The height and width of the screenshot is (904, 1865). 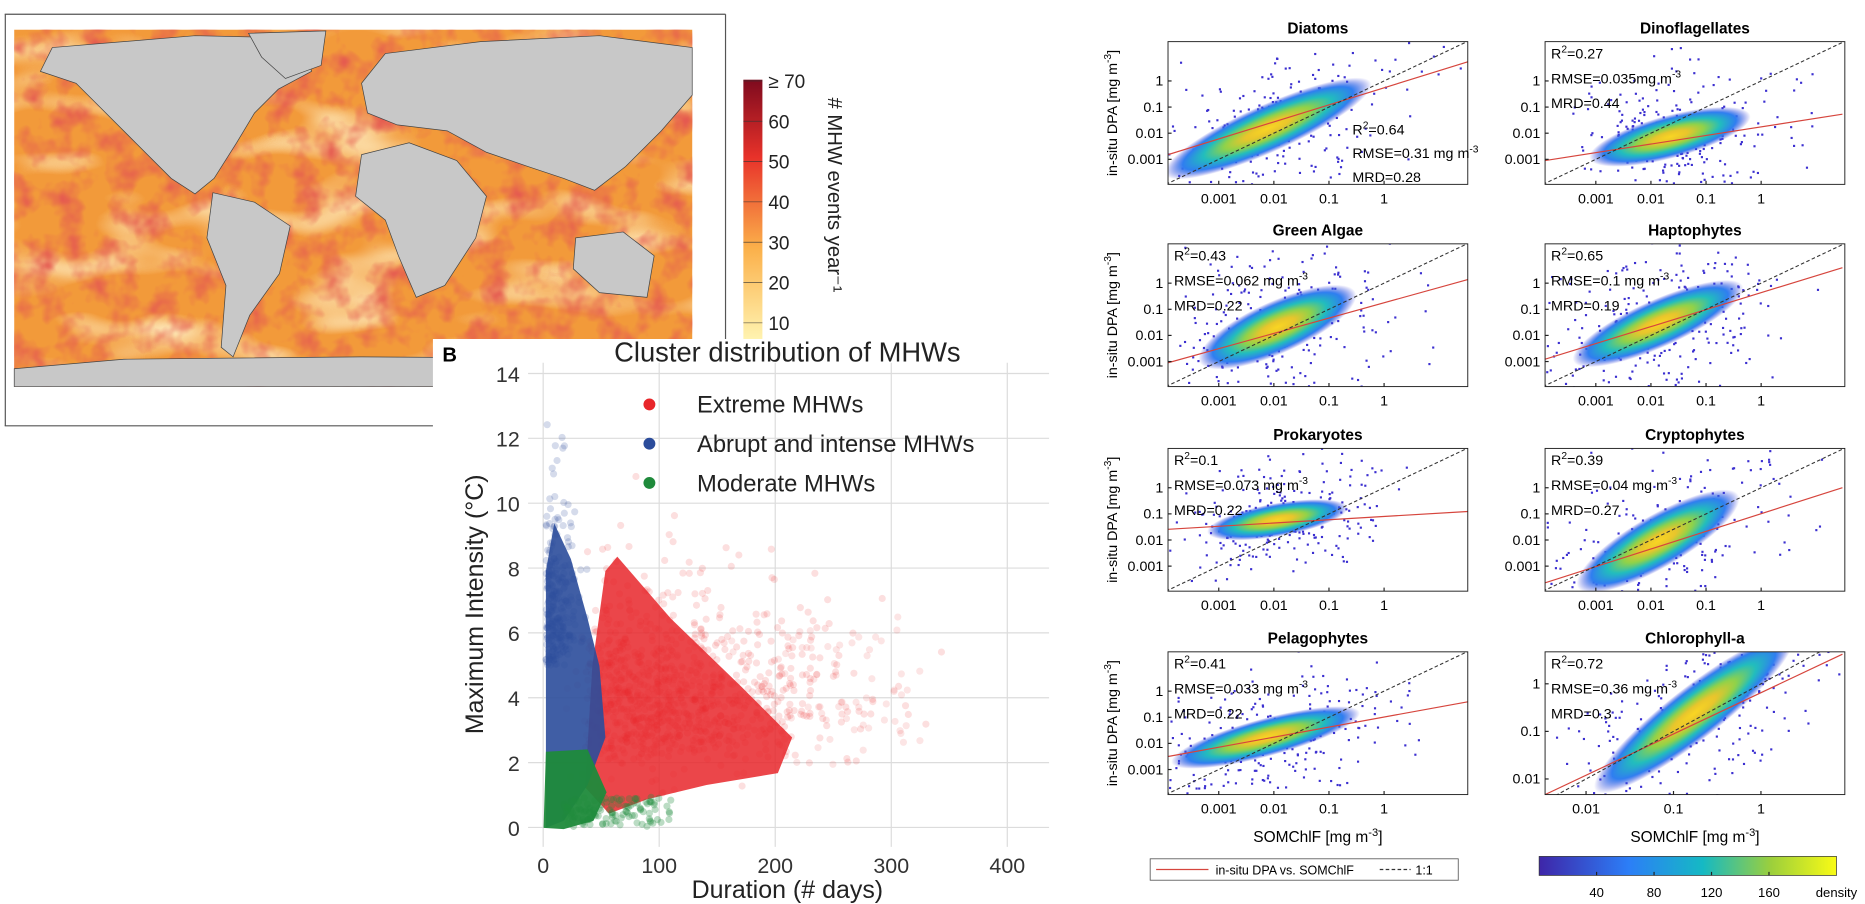 I want to click on text-part: =0.39, so click(x=1585, y=461).